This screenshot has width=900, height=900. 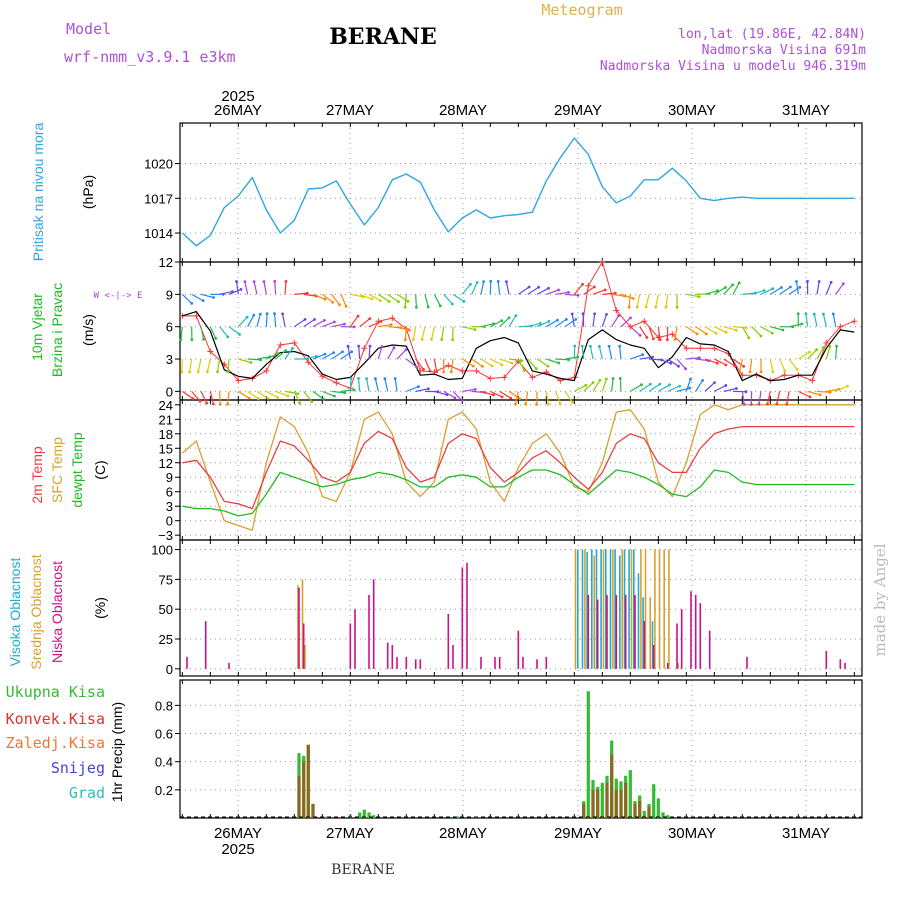 I want to click on cloud-label-mid: Srednja Oblacnost, so click(x=36, y=611).